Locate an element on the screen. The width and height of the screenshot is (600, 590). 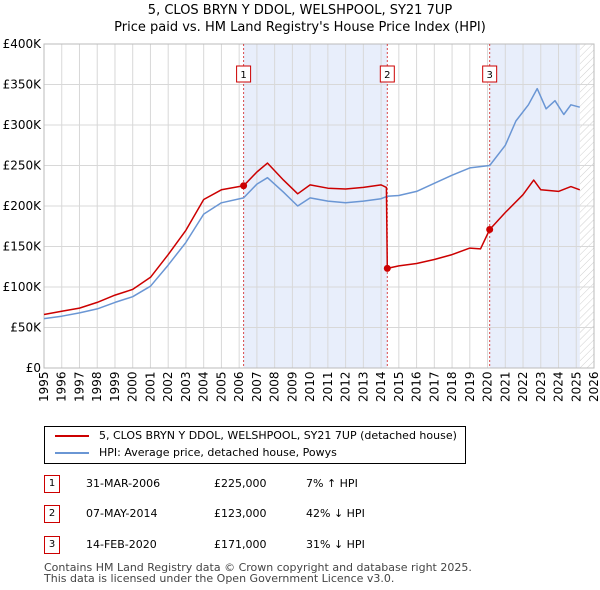
legend-swatch-blue is located at coordinates (72, 453).